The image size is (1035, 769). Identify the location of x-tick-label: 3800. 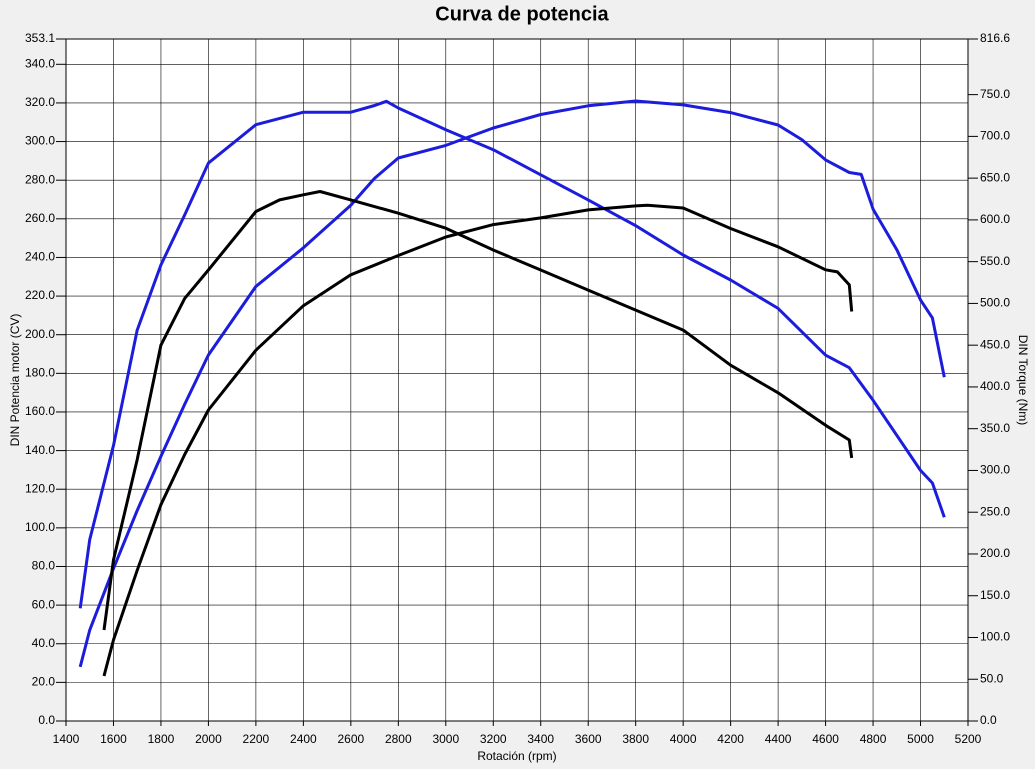
(635, 739).